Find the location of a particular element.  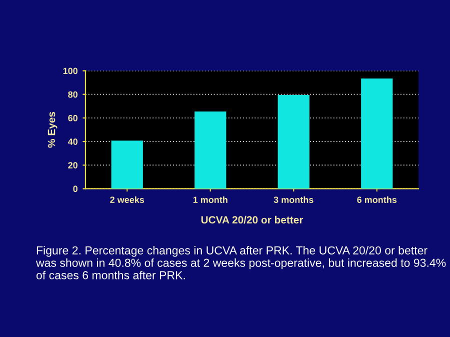

y-tick-label: 100 is located at coordinates (70, 71).